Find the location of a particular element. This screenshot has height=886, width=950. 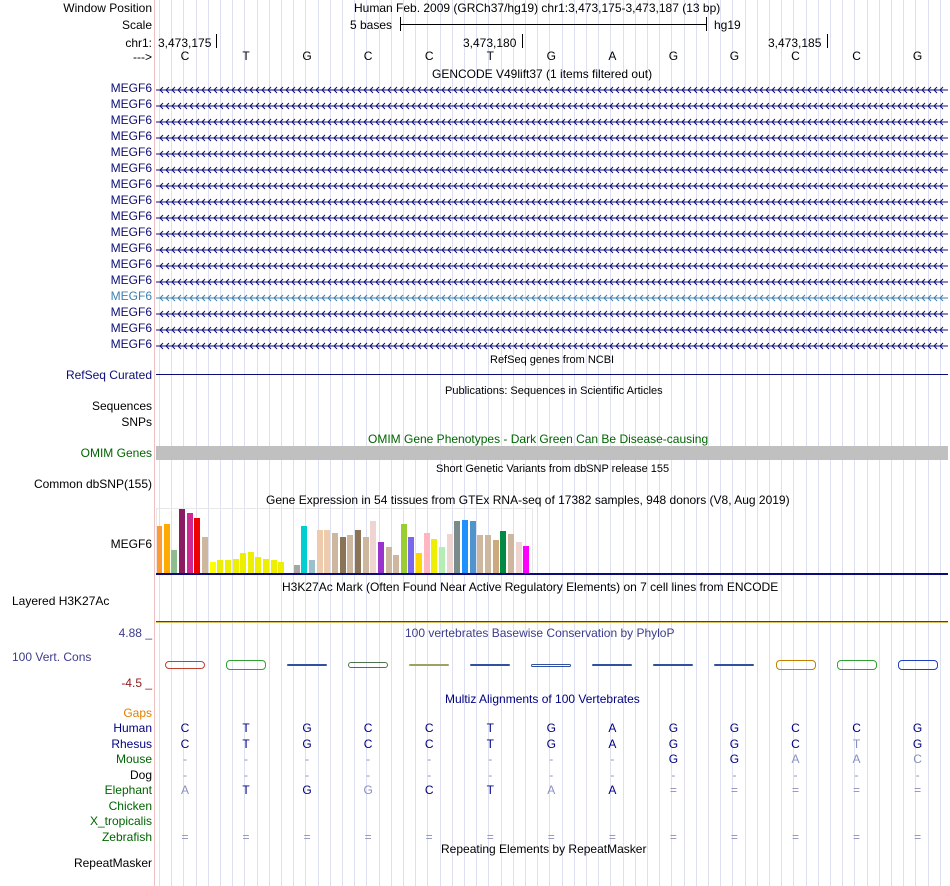

multiz-species-label: Elephant is located at coordinates (128, 790).